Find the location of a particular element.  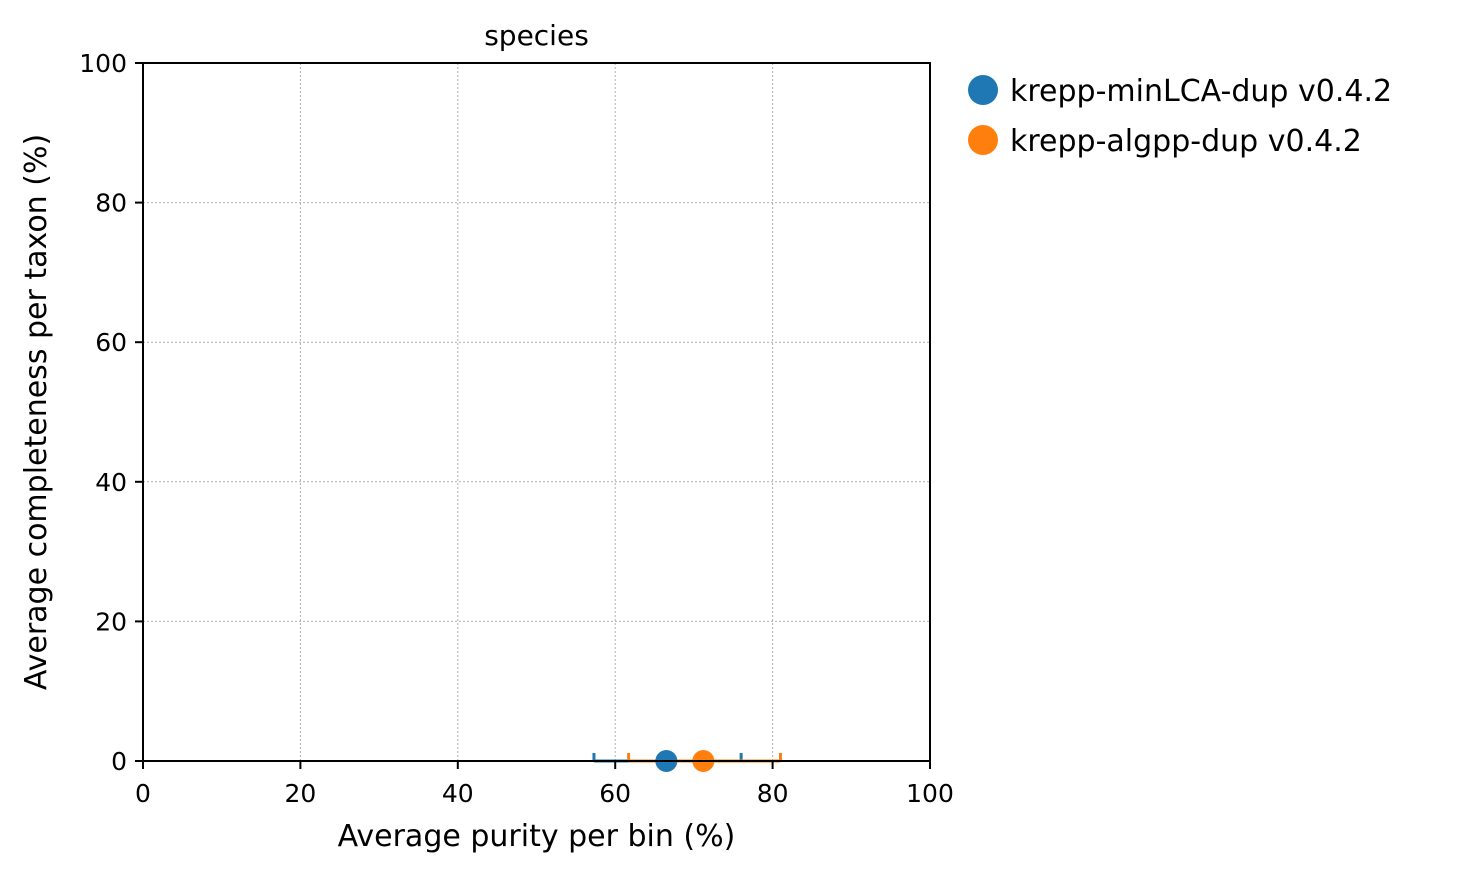

x-tick-label: 60 is located at coordinates (615, 793).